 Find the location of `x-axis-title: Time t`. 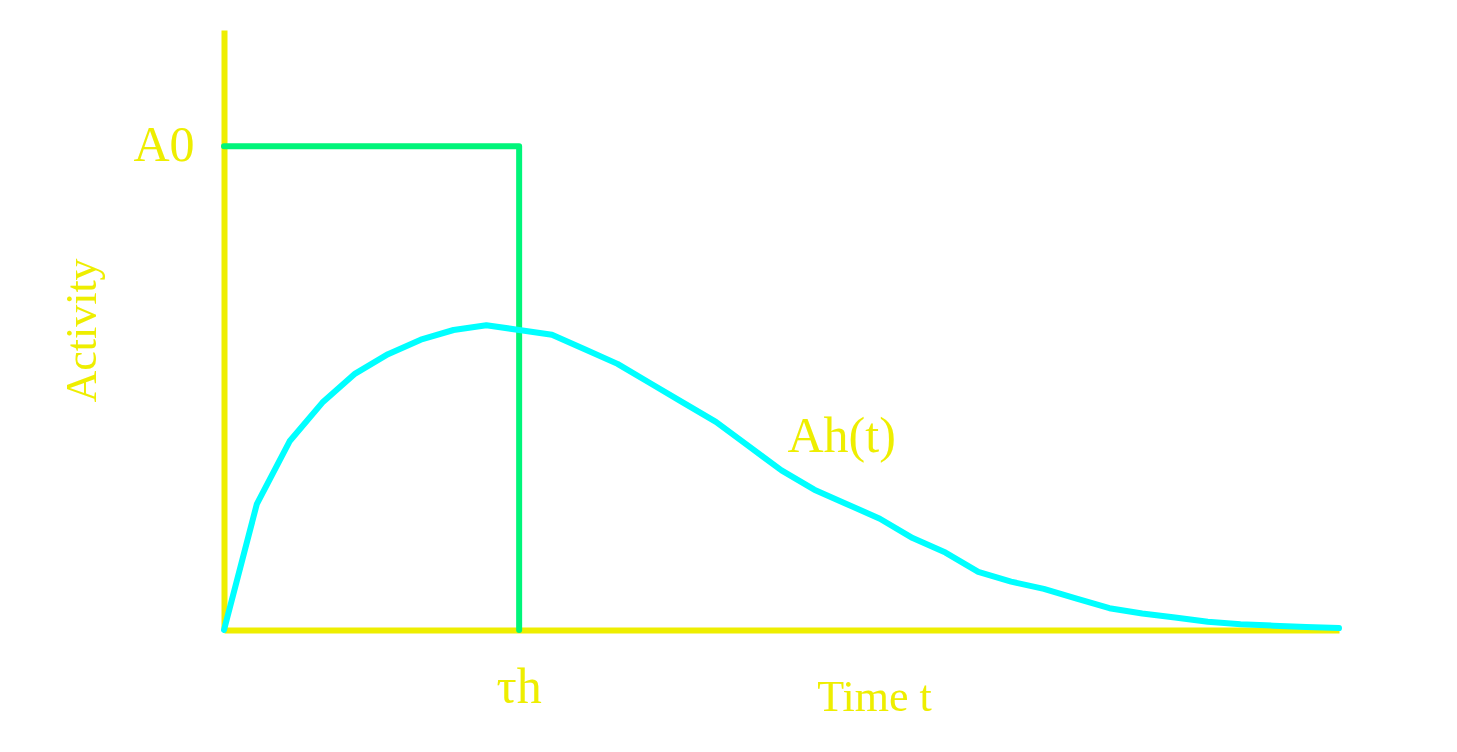

x-axis-title: Time t is located at coordinates (874, 696).